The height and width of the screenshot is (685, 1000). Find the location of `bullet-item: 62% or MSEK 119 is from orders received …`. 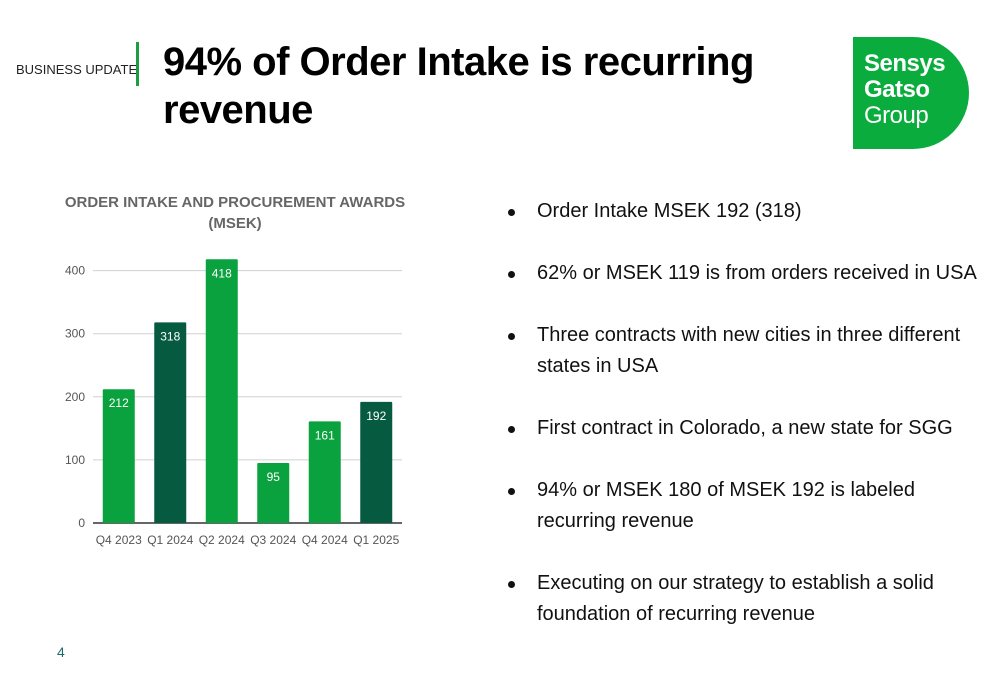

bullet-item: 62% or MSEK 119 is from orders received … is located at coordinates (746, 273).